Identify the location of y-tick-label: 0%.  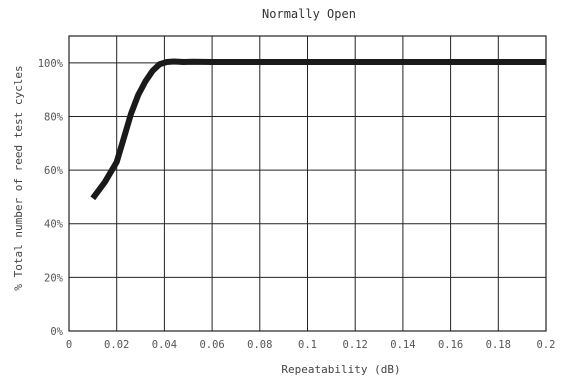
(56, 332).